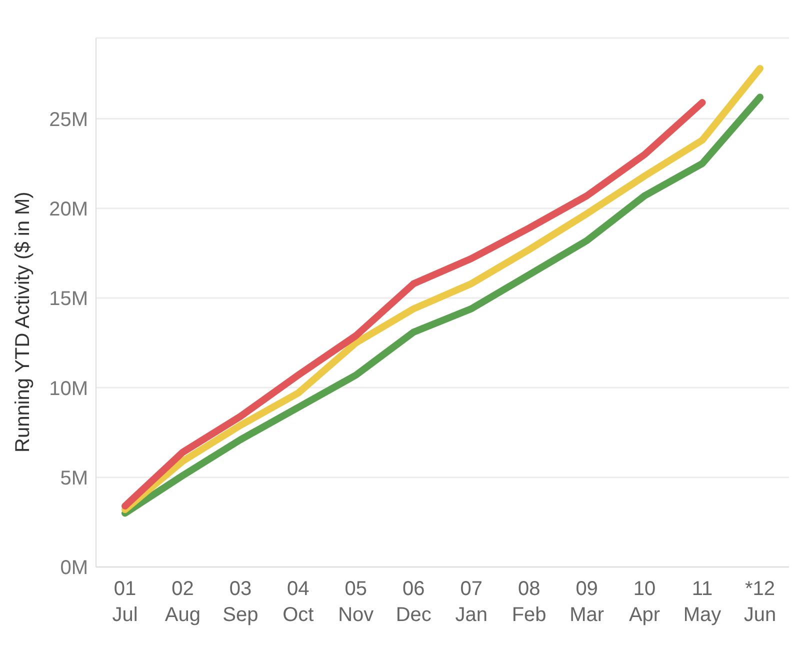  What do you see at coordinates (68, 389) in the screenshot?
I see `y-tick-label: 10M` at bounding box center [68, 389].